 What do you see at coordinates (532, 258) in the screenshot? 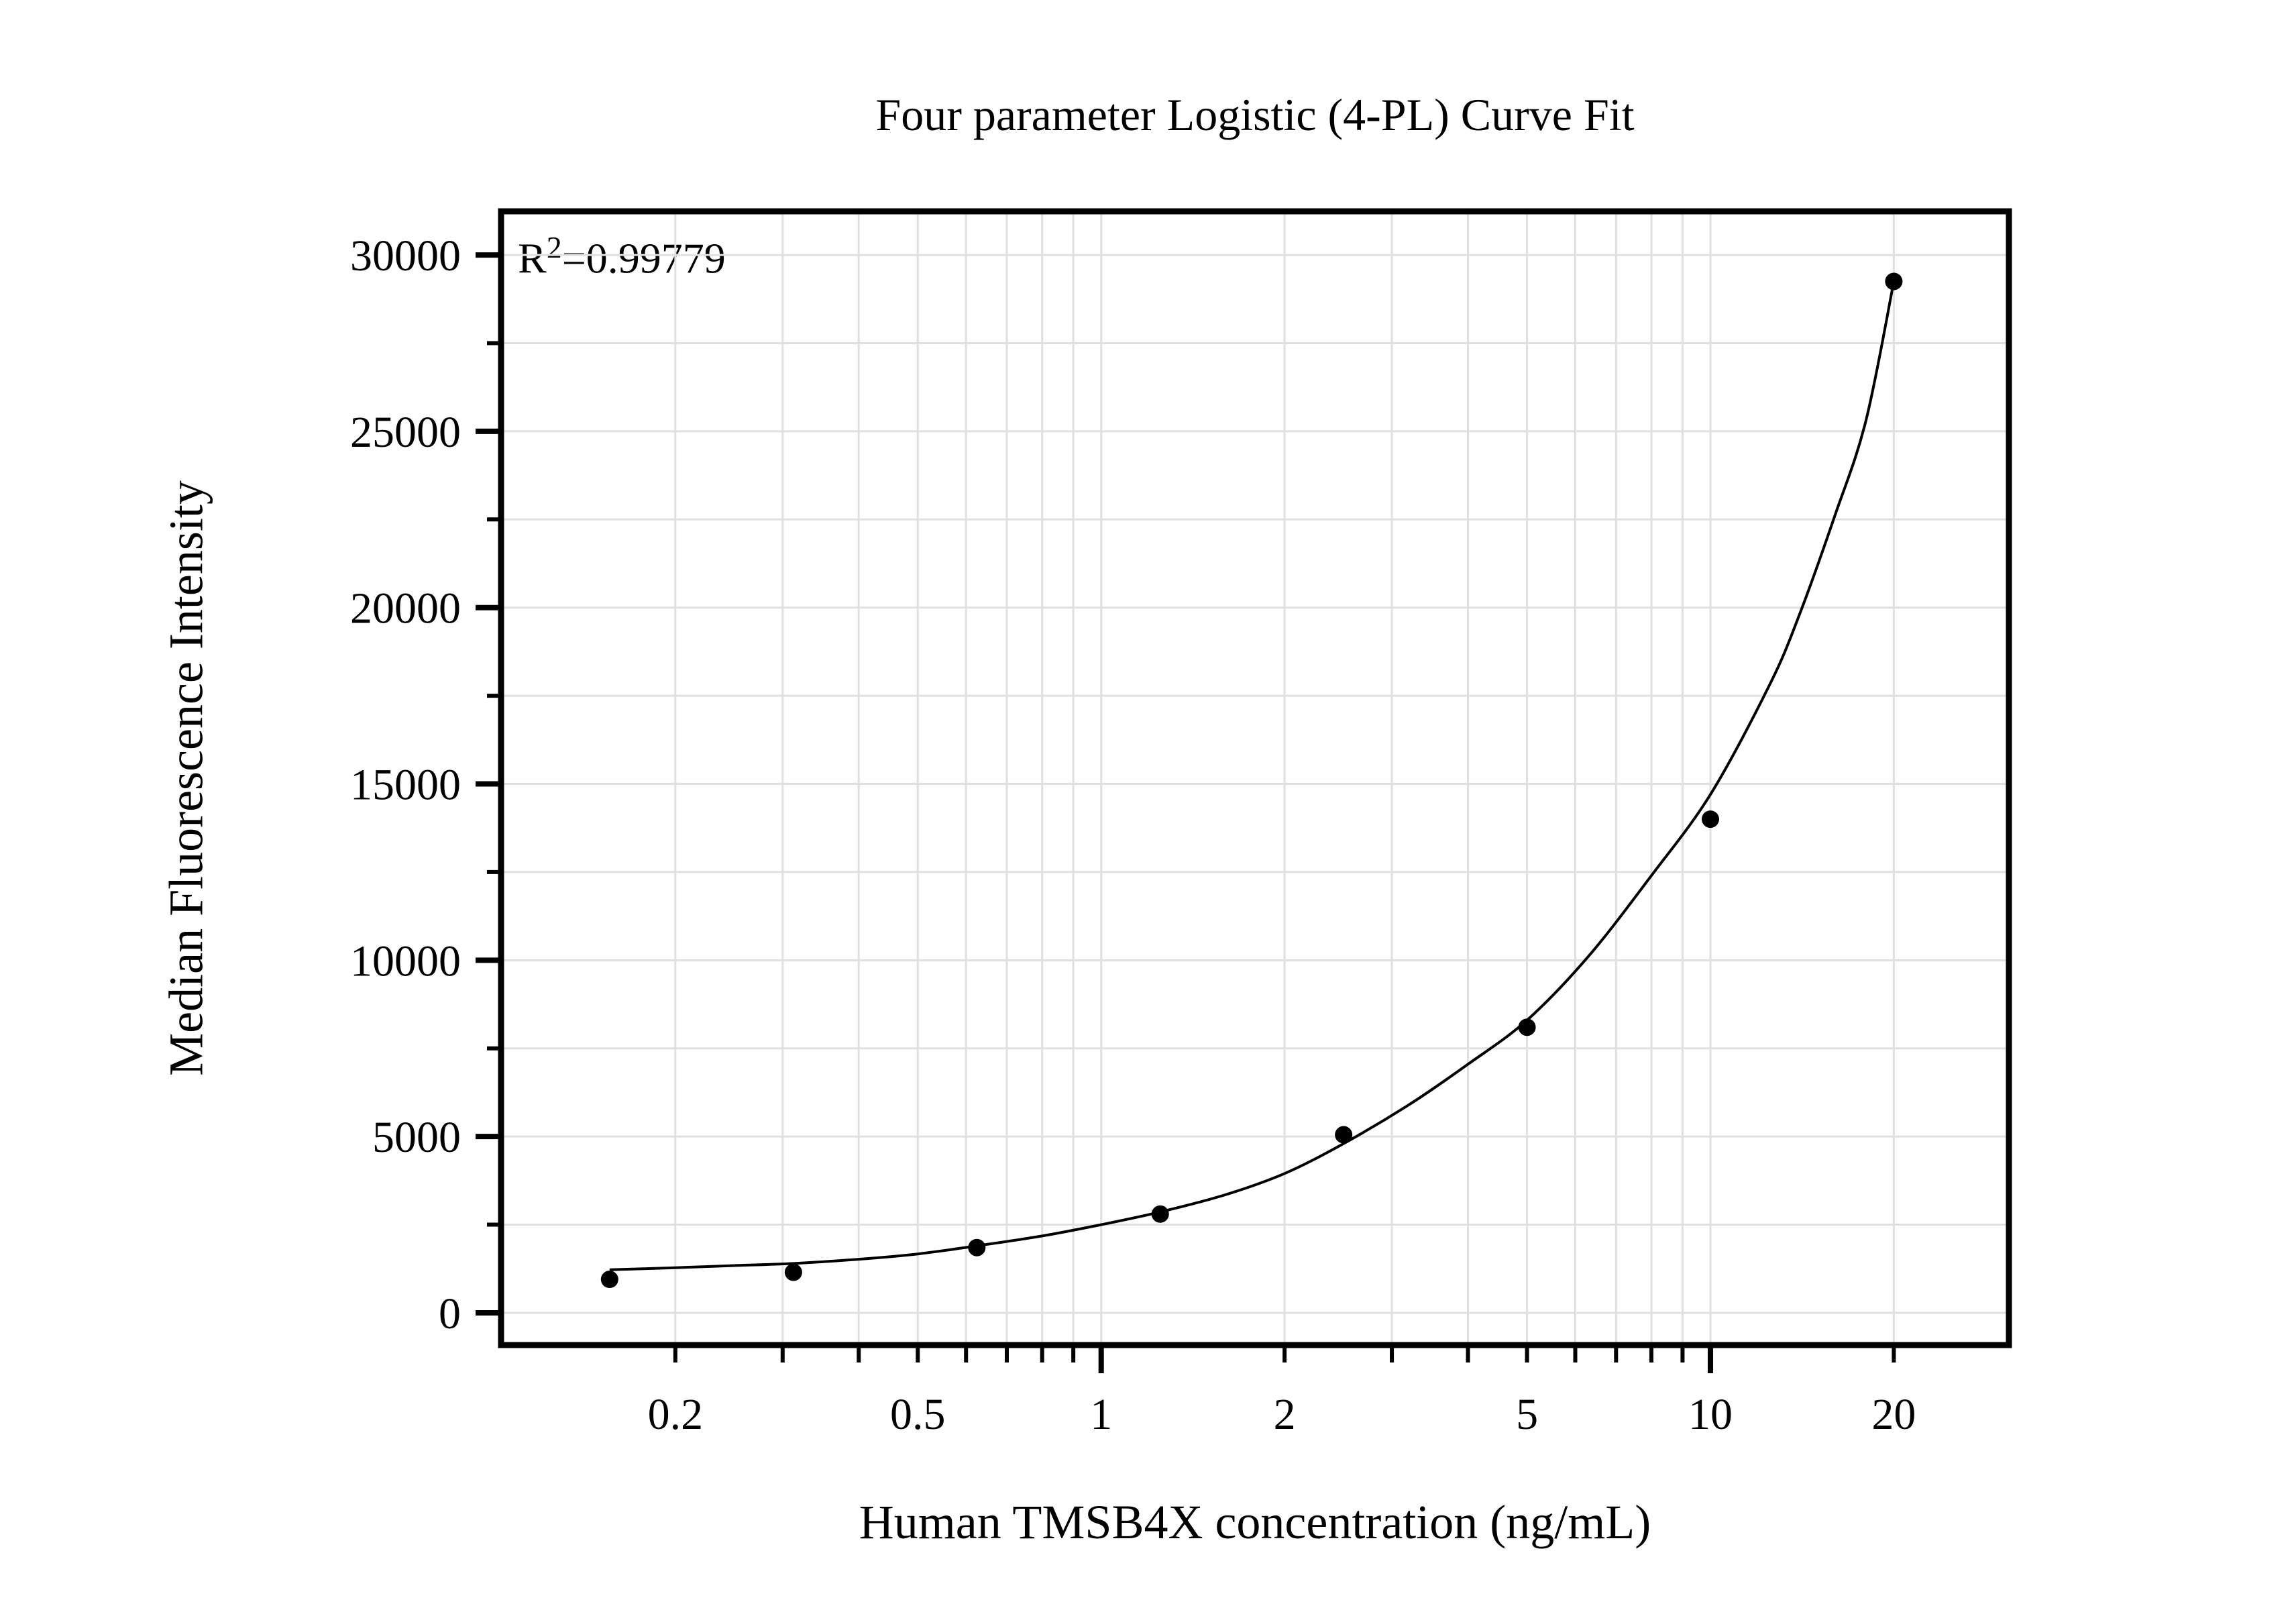
I see `r-squared-base: R` at bounding box center [532, 258].